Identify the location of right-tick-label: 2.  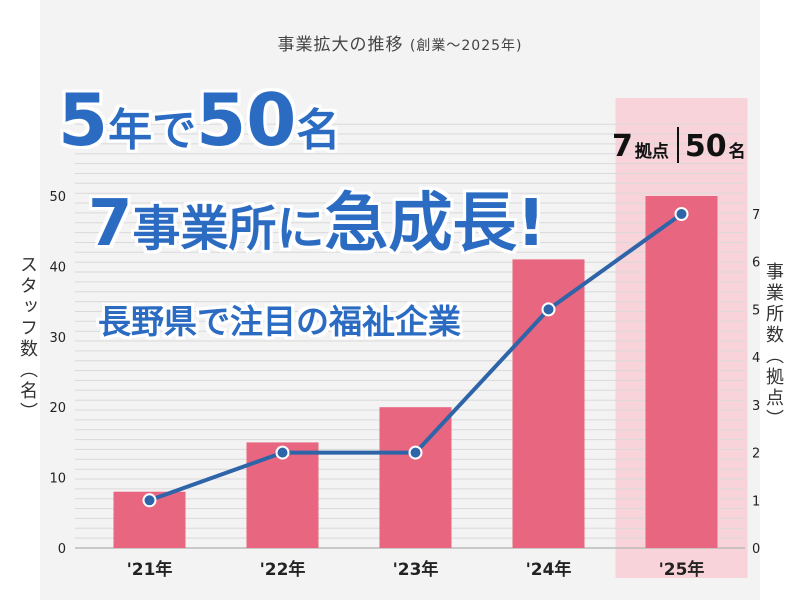
(756, 454).